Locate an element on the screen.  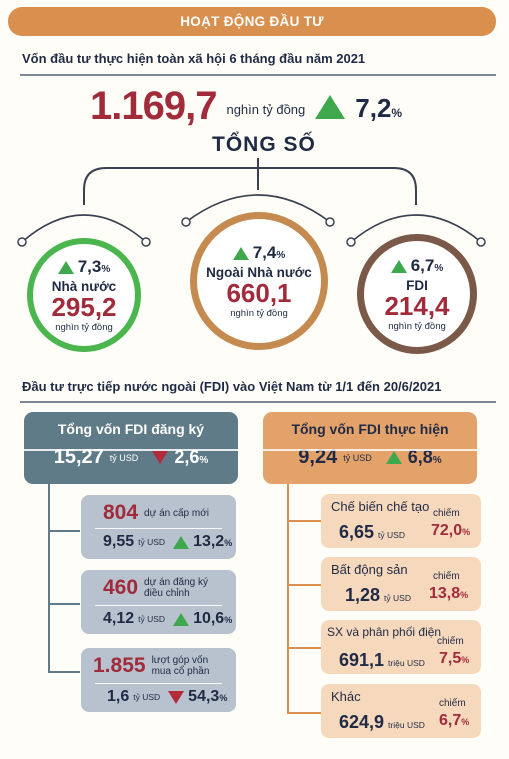
total-summary: 1.169,7 nghìn tỷ đồng 7,2% is located at coordinates (246, 106).